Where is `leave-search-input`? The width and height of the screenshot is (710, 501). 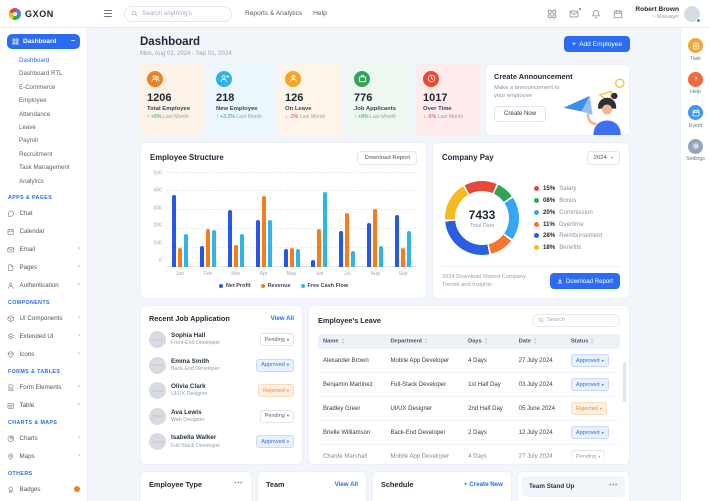
leave-search-input is located at coordinates (580, 320).